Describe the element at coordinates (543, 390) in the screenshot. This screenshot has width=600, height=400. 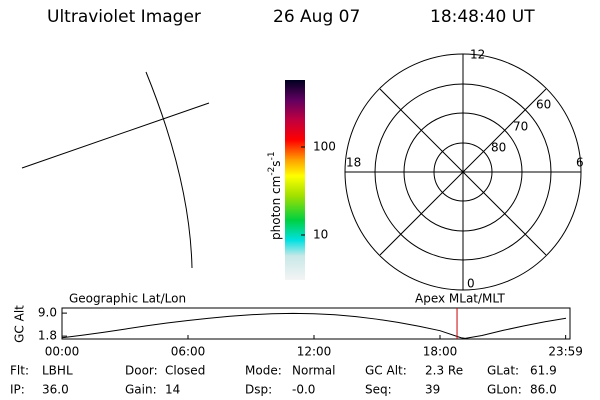
I see `field-value: 86.0` at that location.